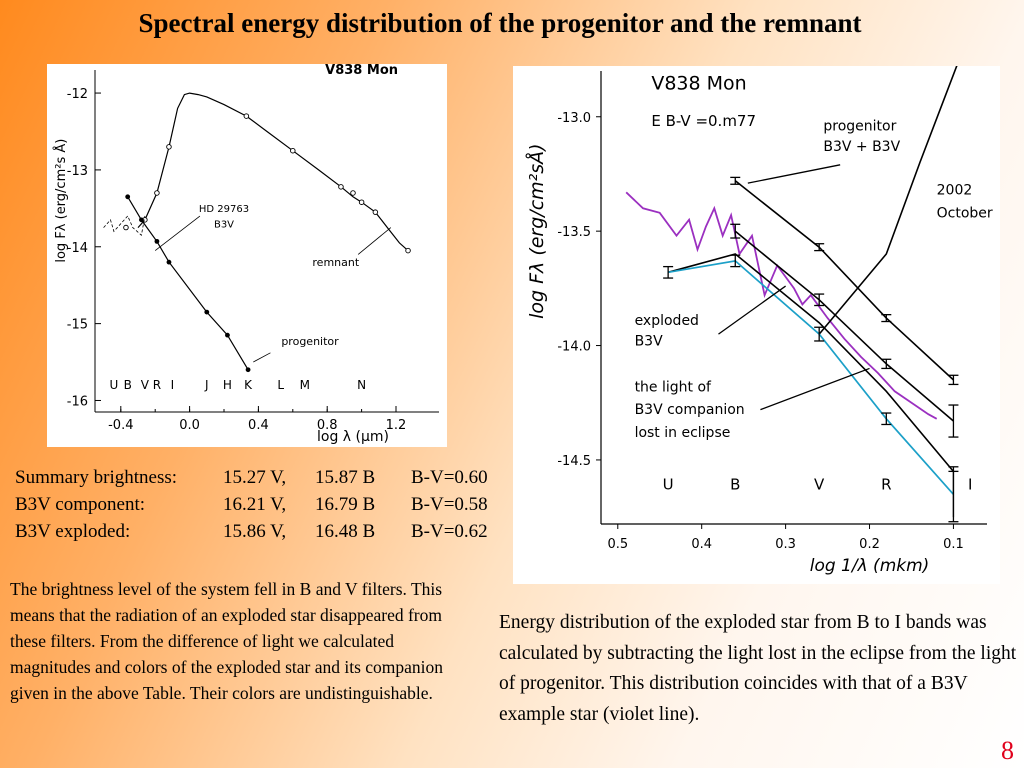 This screenshot has width=1024, height=768. Describe the element at coordinates (649, 342) in the screenshot. I see `annotation-exploded-b3v: B3V` at that location.